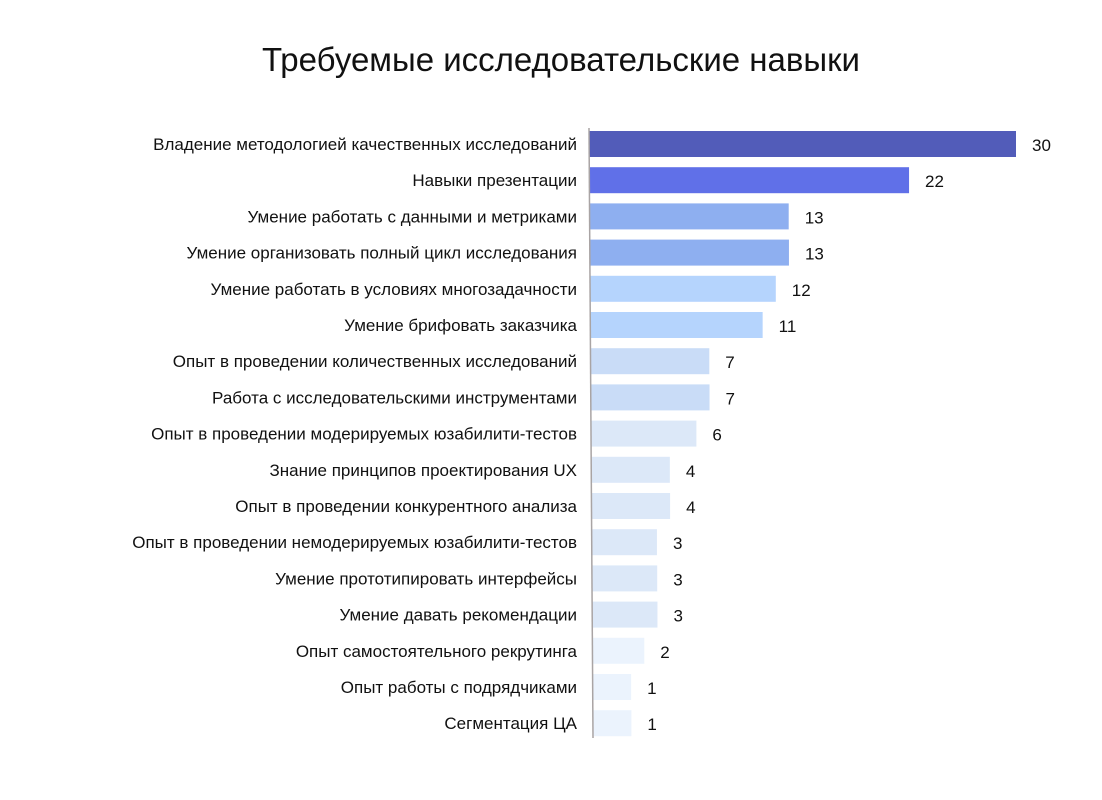 This screenshot has width=1102, height=800. Describe the element at coordinates (716, 435) in the screenshot. I see `value-label: 6` at that location.